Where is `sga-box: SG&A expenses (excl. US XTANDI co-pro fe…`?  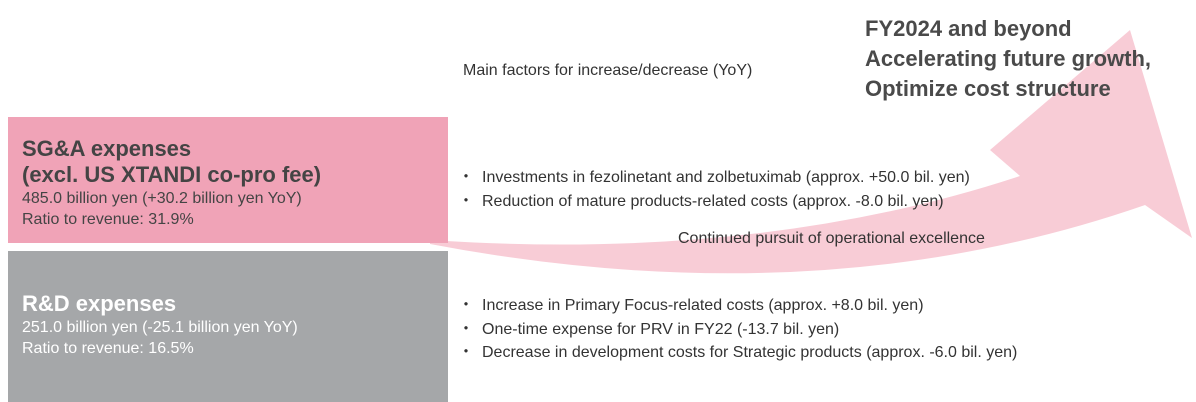
sga-box: SG&A expenses (excl. US XTANDI co-pro fe… is located at coordinates (228, 180).